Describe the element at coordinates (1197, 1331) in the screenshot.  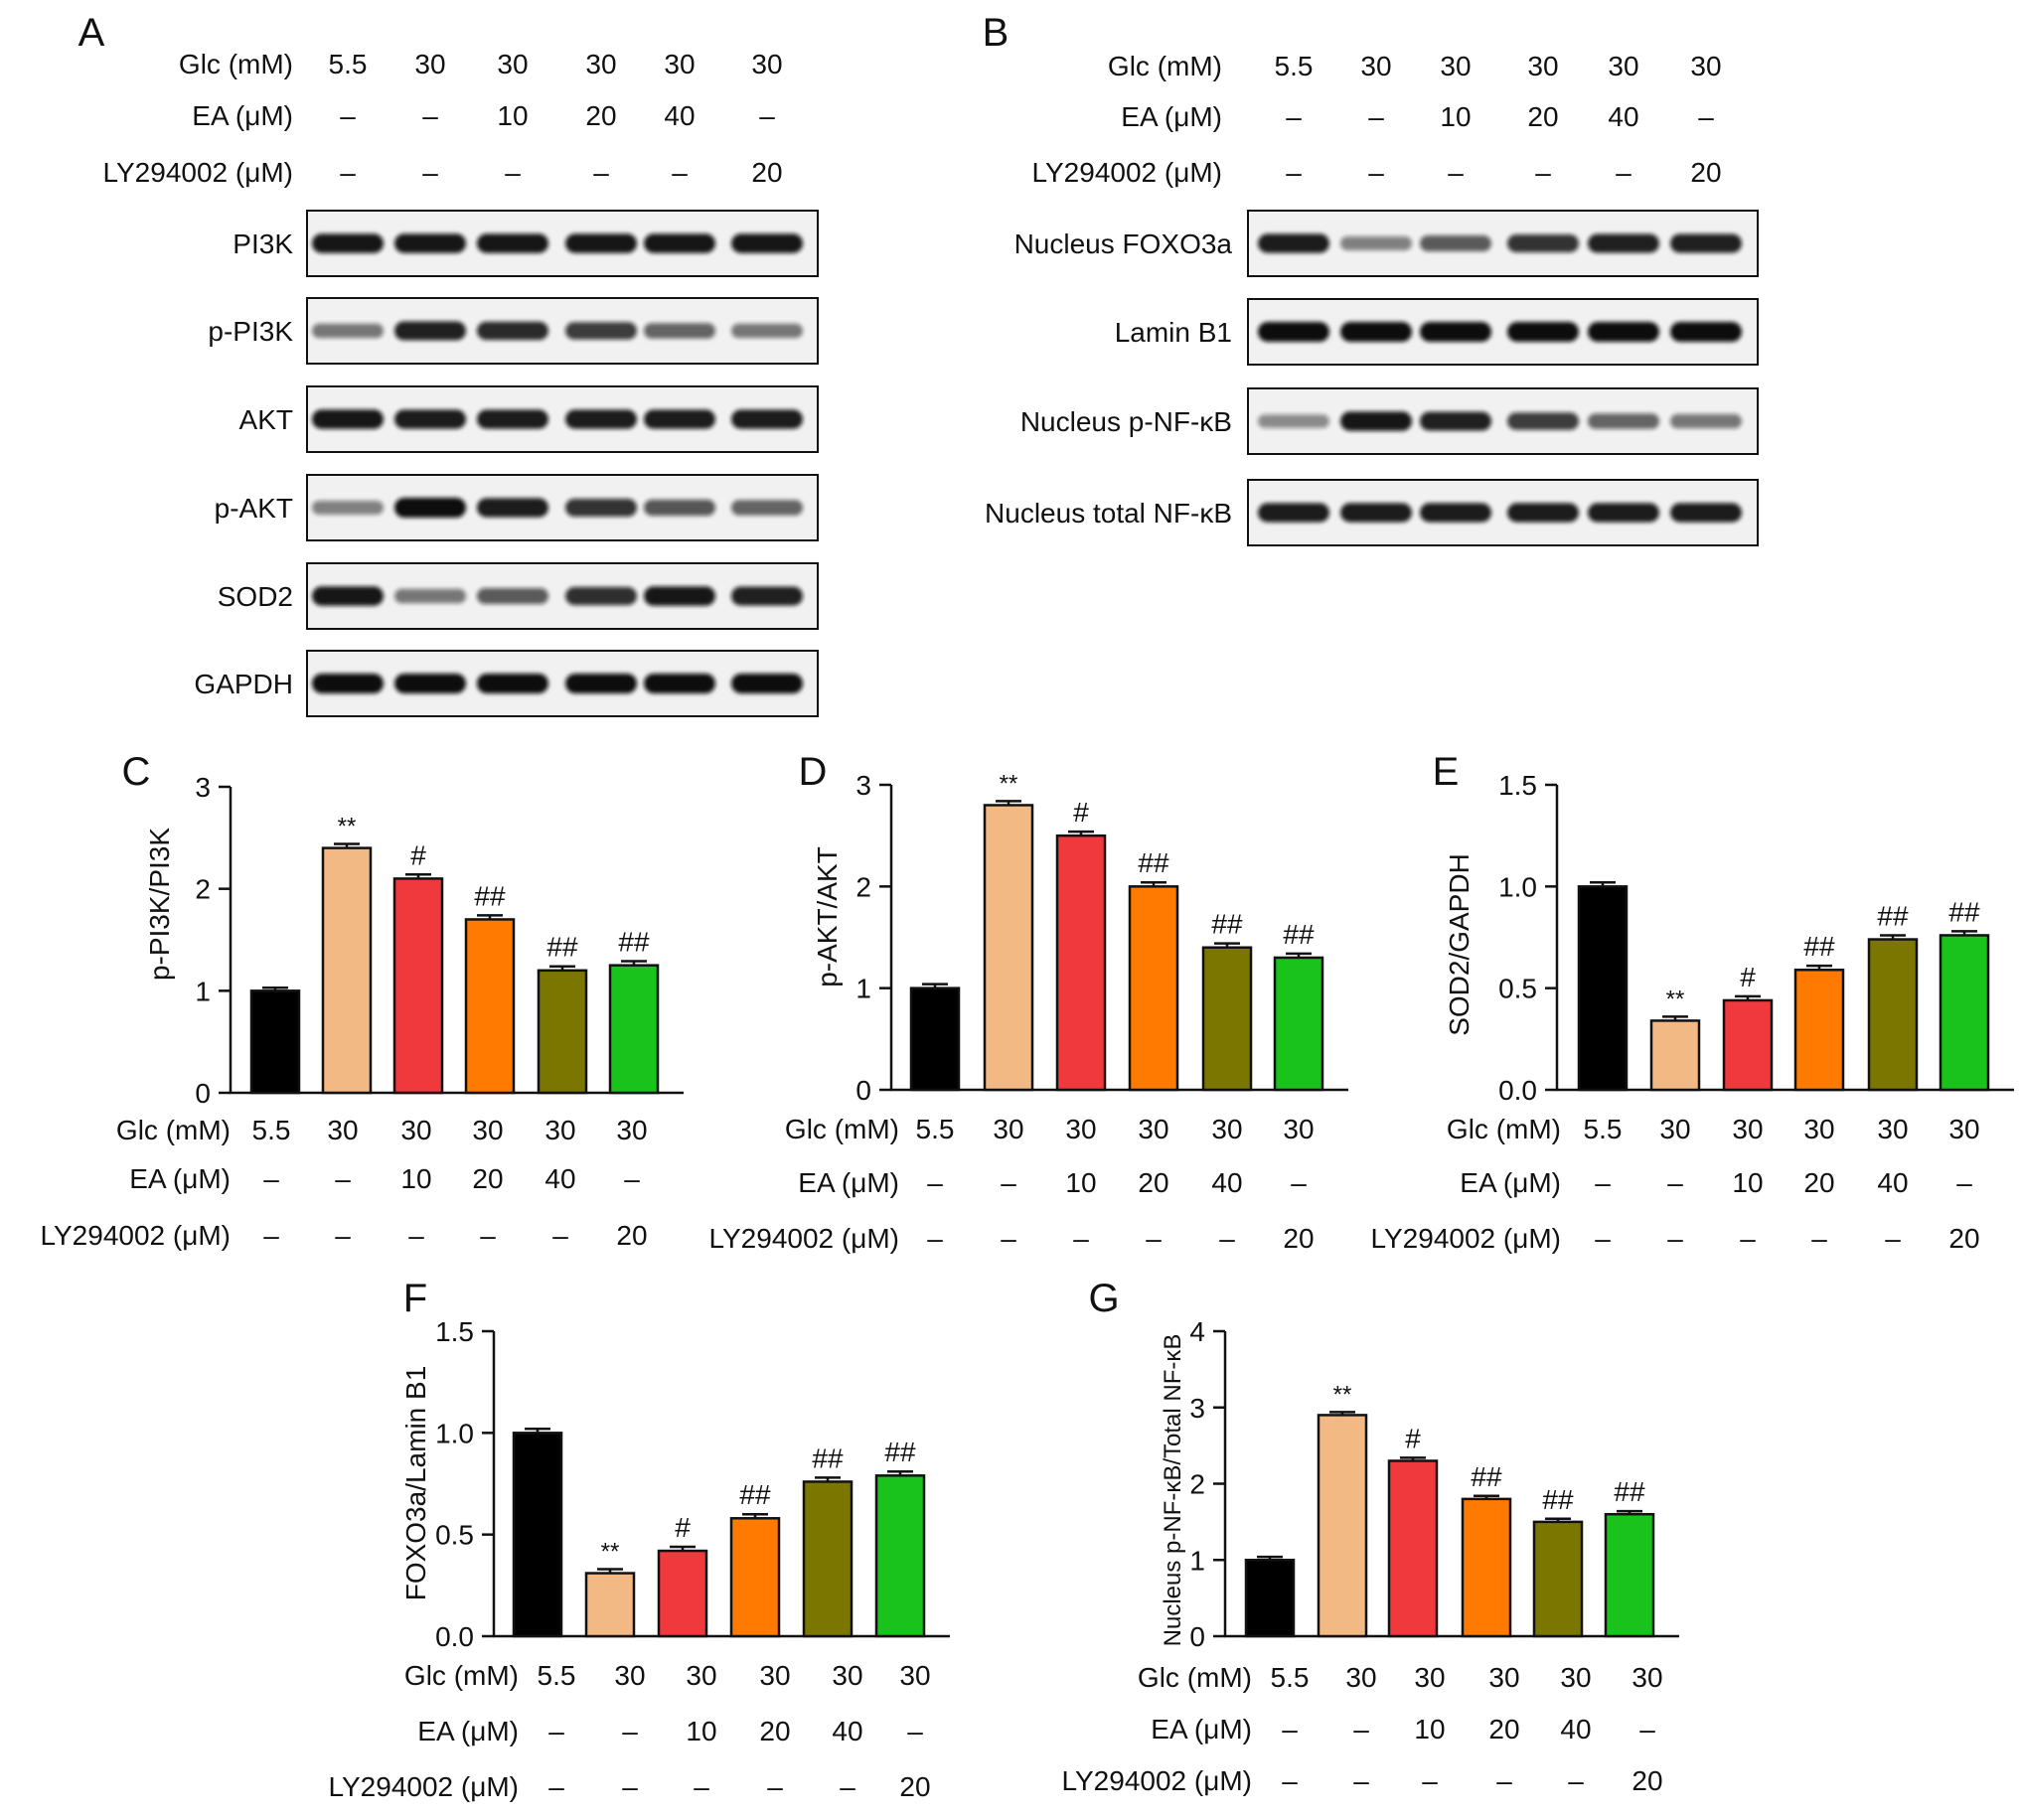
I see `y-tick-label: 4` at that location.